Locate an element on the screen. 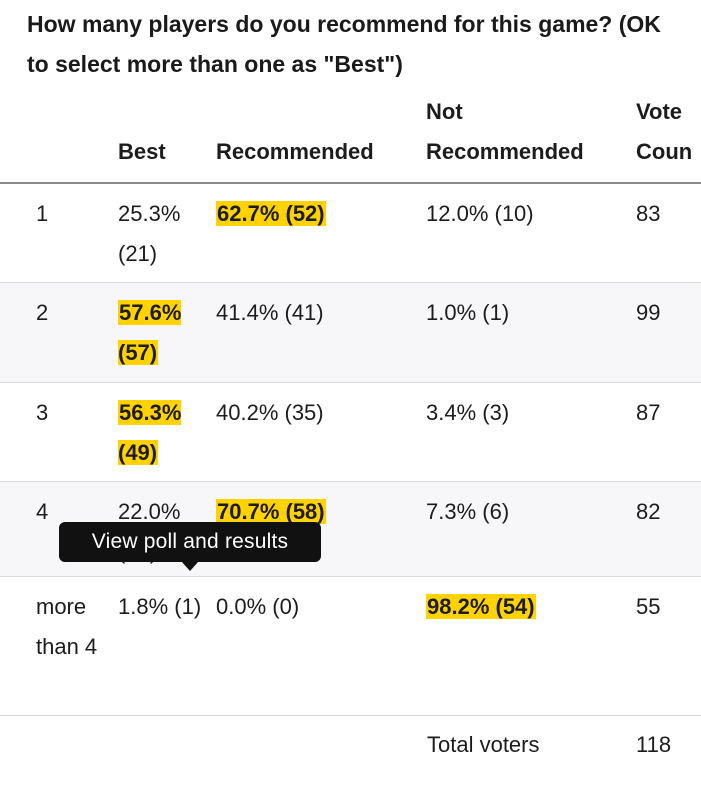 The width and height of the screenshot is (701, 800). header-not-recommended-line1: Not is located at coordinates (444, 111).